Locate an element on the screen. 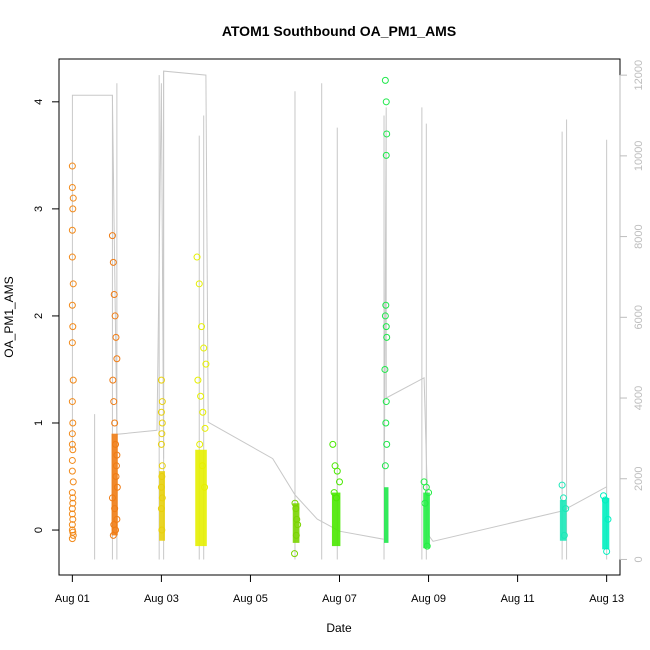 This screenshot has height=650, width=650. dense-cluster-layer is located at coordinates (360, 491).